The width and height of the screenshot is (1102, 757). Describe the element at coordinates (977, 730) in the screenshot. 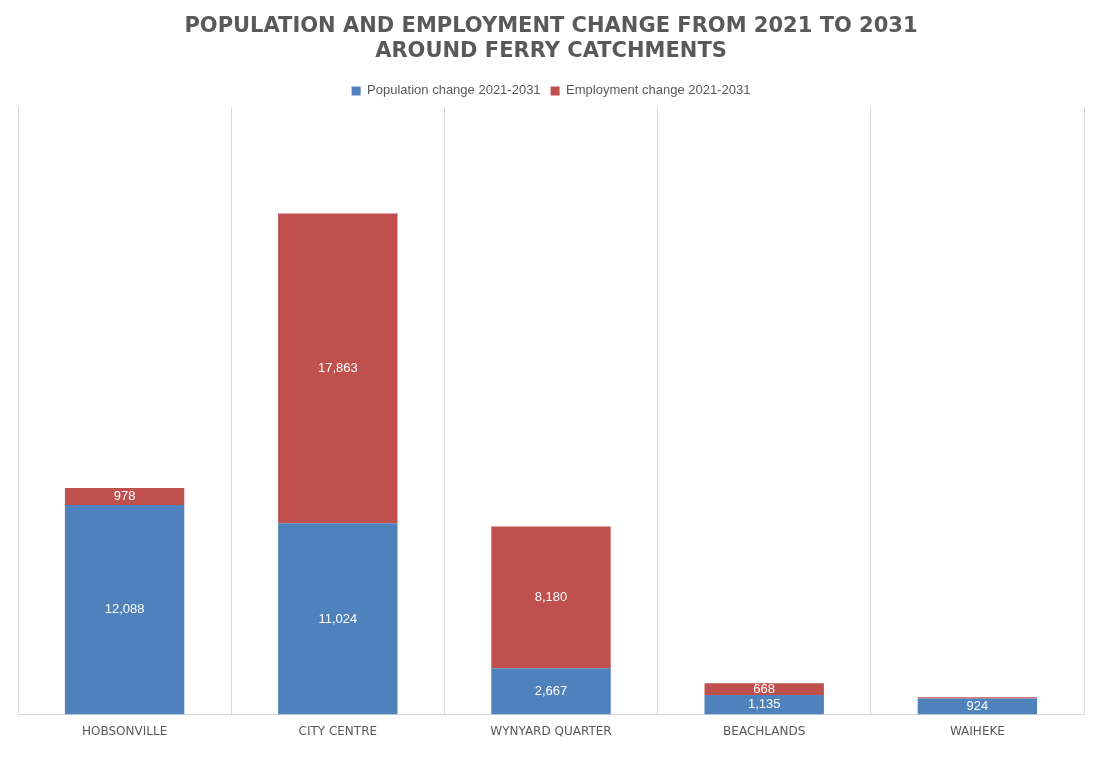

I see `x-tick-label: WAIHEKE` at that location.